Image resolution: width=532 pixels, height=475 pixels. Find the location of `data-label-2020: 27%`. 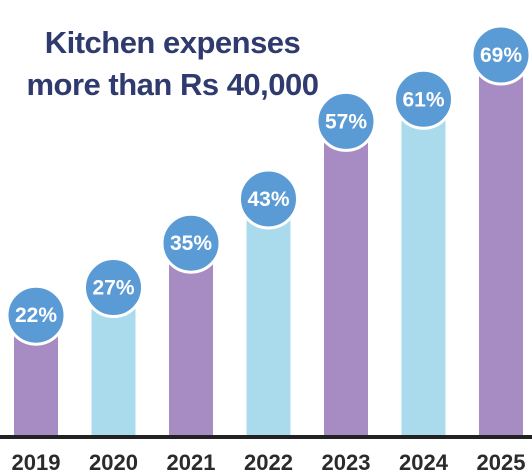

data-label-2020: 27% is located at coordinates (113, 288).